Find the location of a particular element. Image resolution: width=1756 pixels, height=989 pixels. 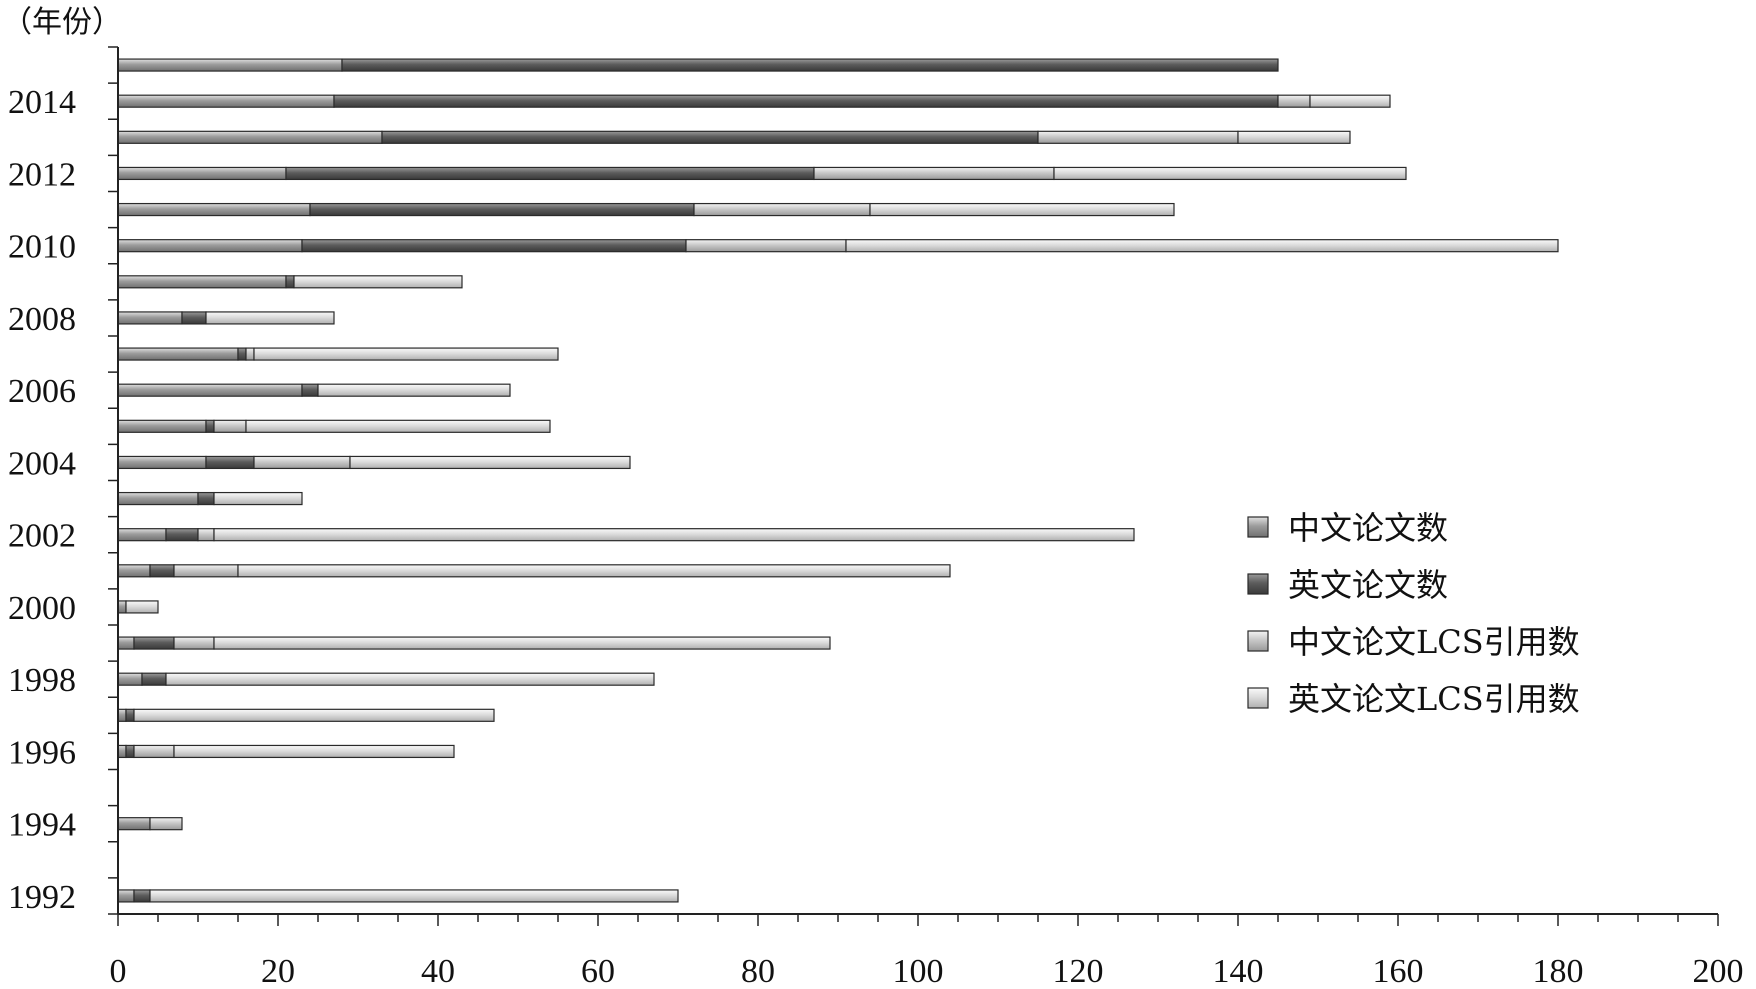

y-tick-label: 1998 is located at coordinates (42, 680).